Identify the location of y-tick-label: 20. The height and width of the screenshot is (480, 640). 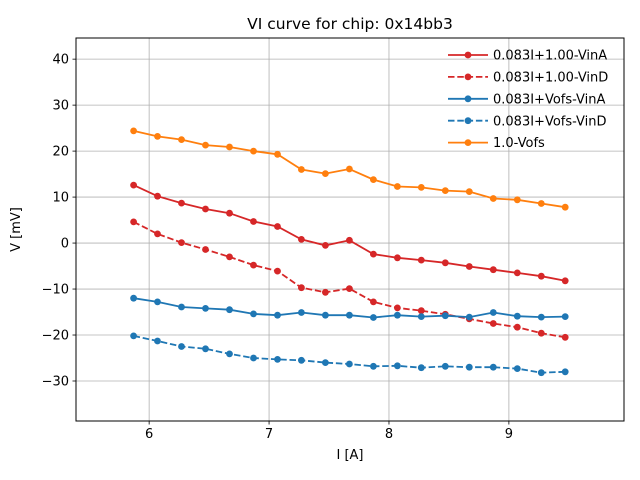
(60, 152).